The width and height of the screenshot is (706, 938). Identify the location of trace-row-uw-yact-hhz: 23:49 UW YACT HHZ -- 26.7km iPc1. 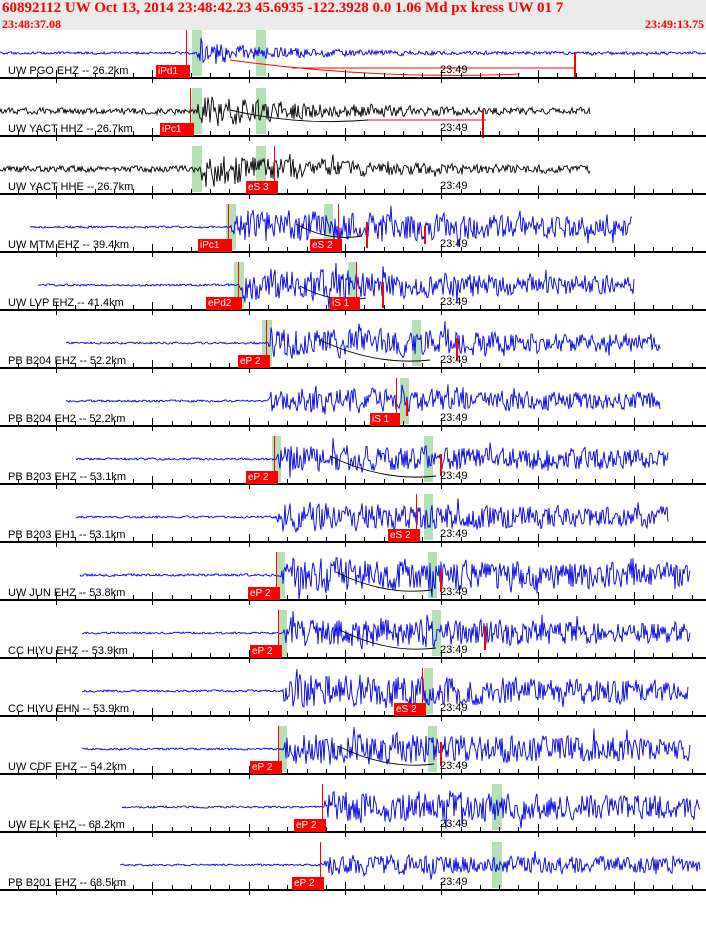
(353, 117).